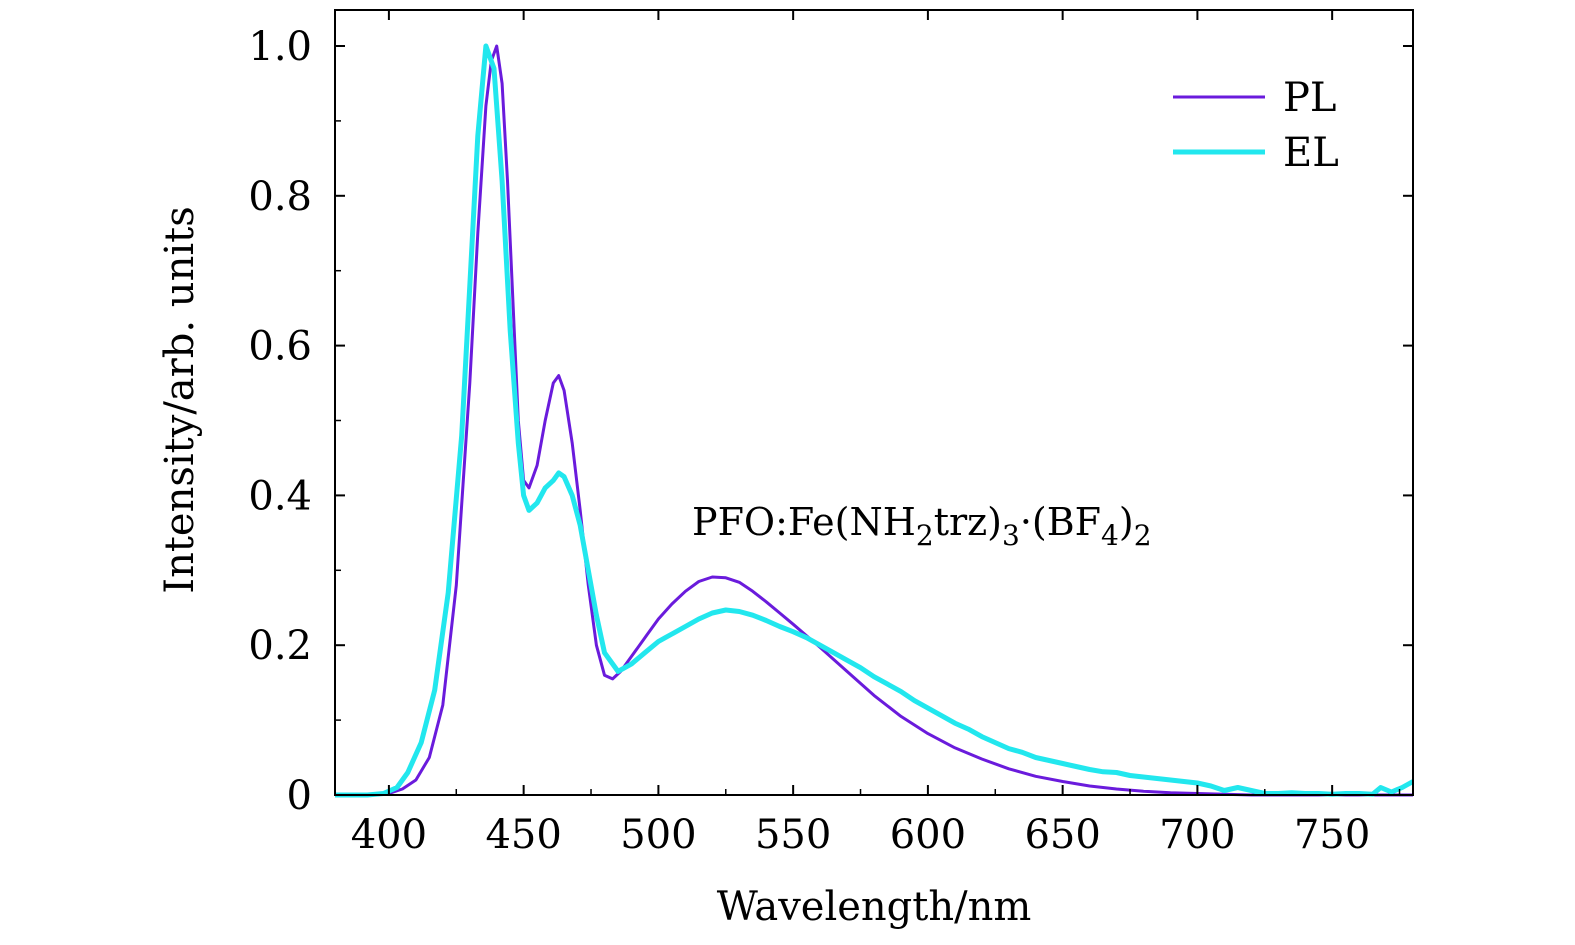 Image resolution: width=1575 pixels, height=945 pixels. I want to click on x-tick-label: 650, so click(1062, 835).